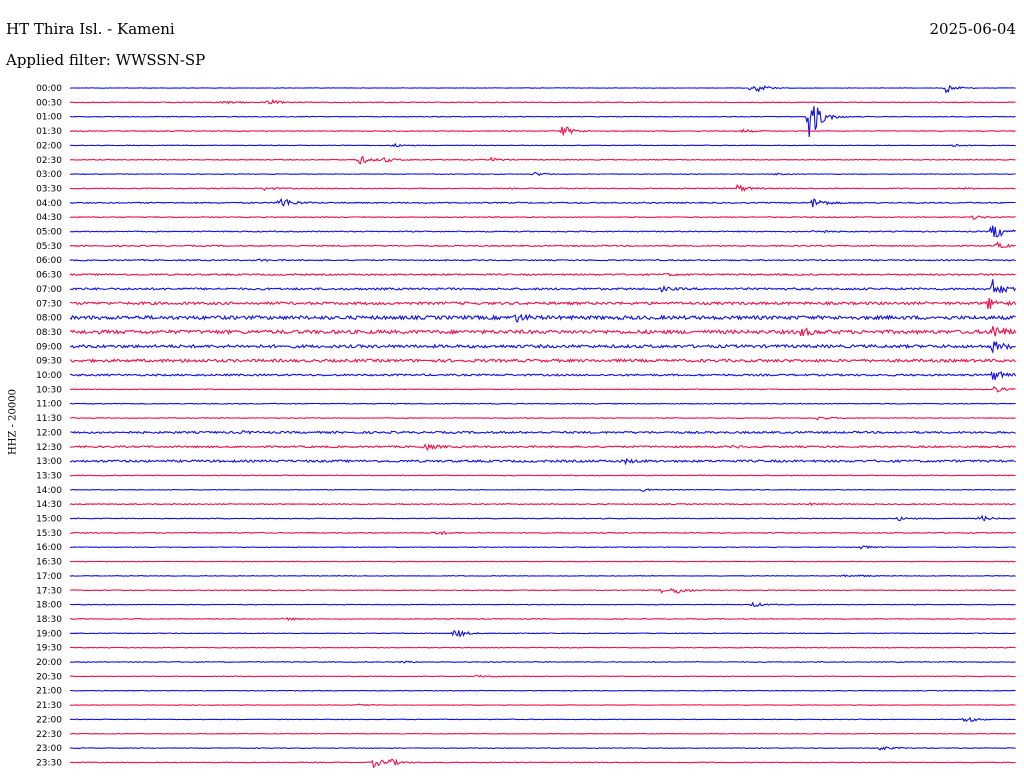  Describe the element at coordinates (49, 376) in the screenshot. I see `time-label: 10:00` at that location.